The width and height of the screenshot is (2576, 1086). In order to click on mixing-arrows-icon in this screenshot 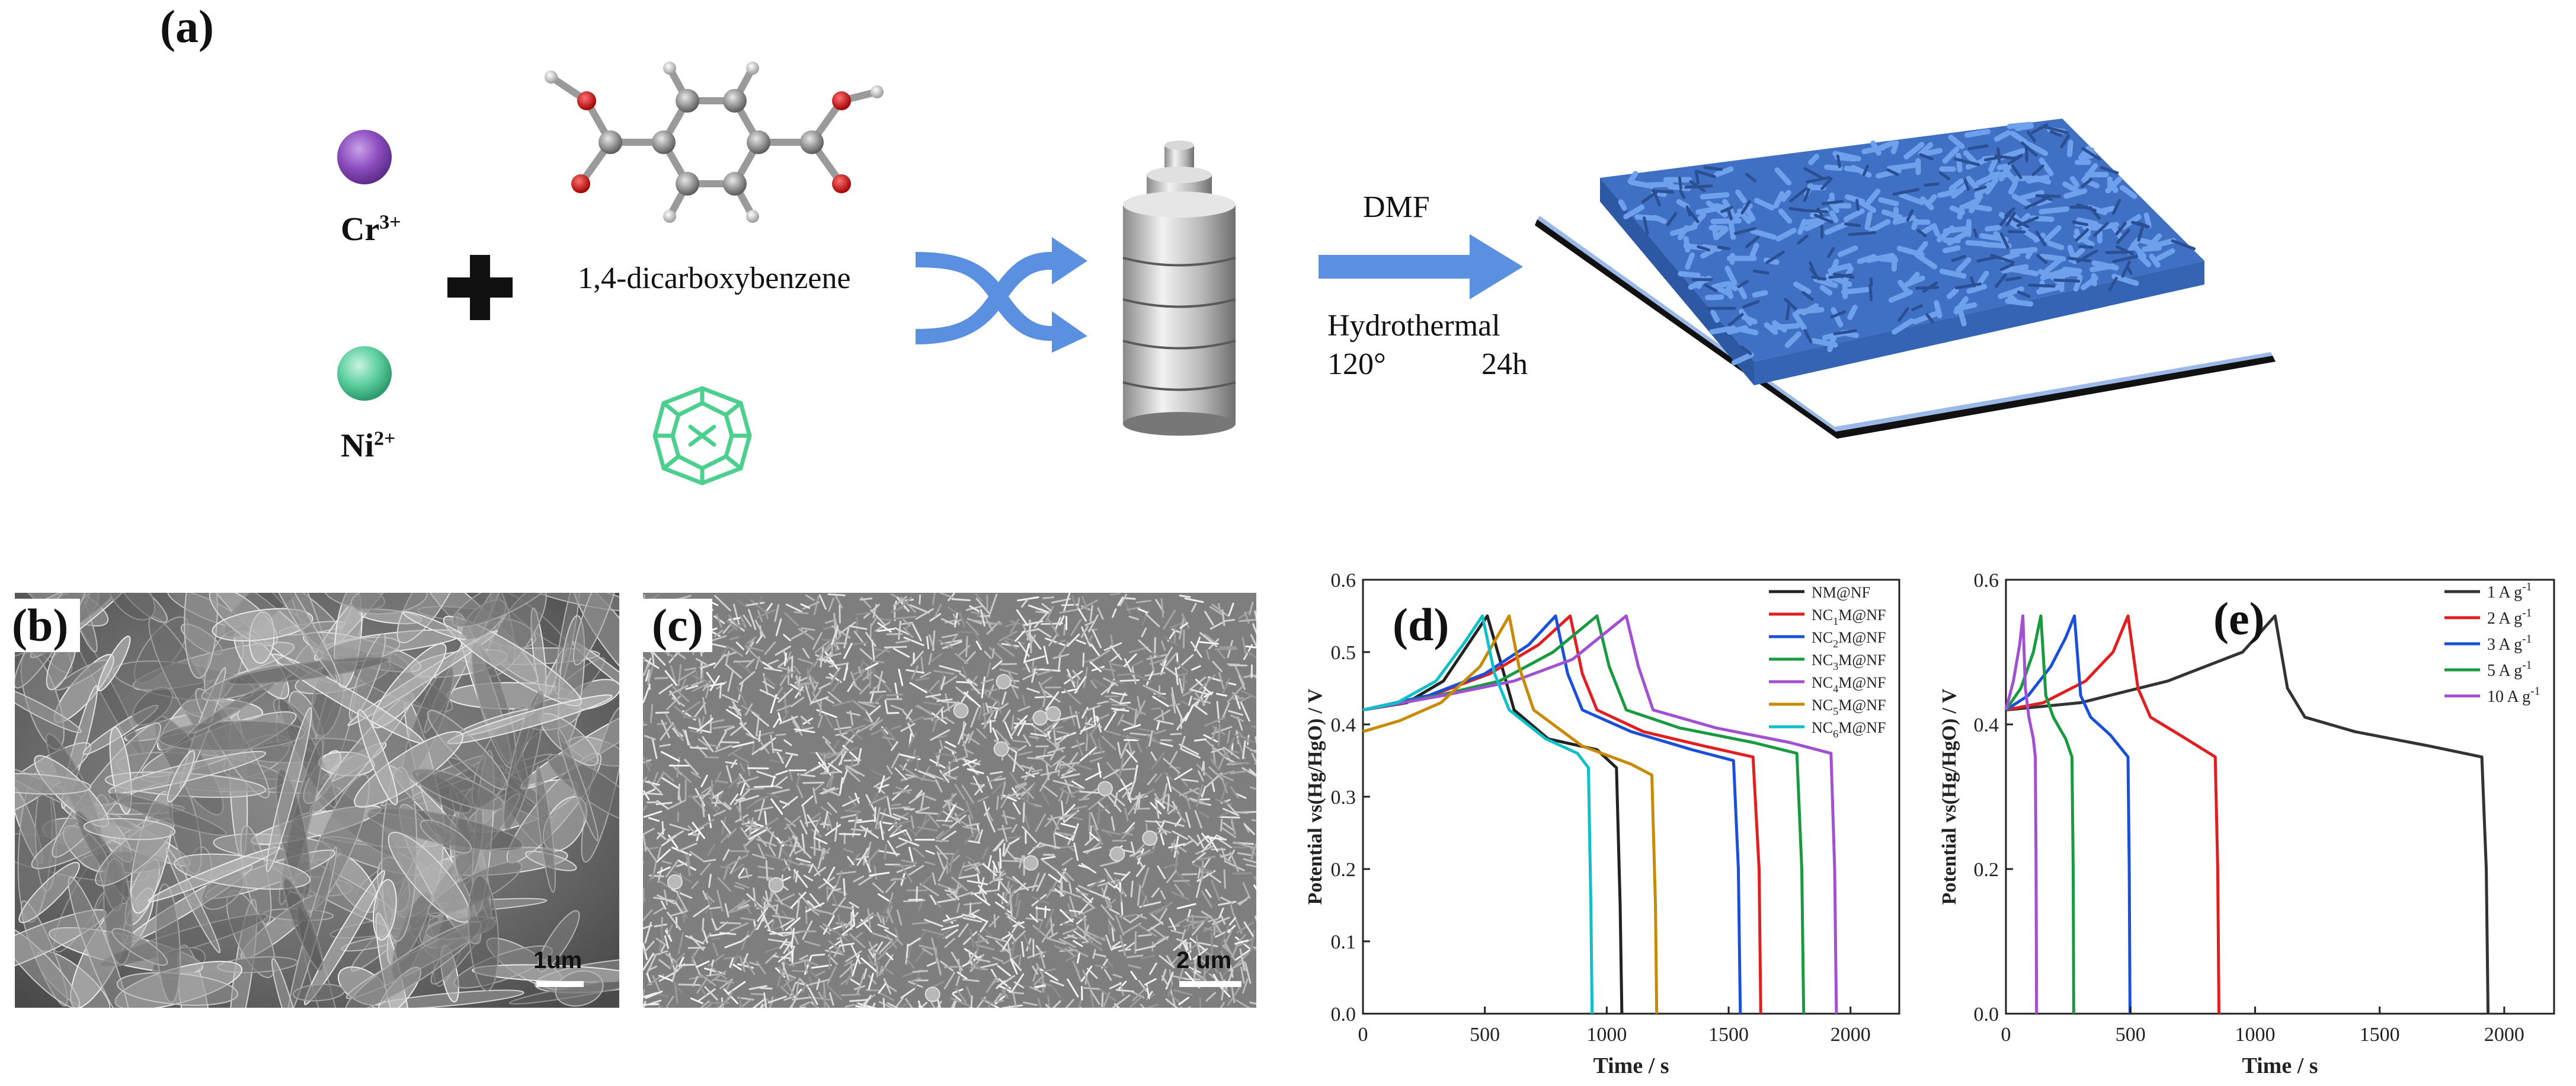, I will do `click(1001, 295)`.